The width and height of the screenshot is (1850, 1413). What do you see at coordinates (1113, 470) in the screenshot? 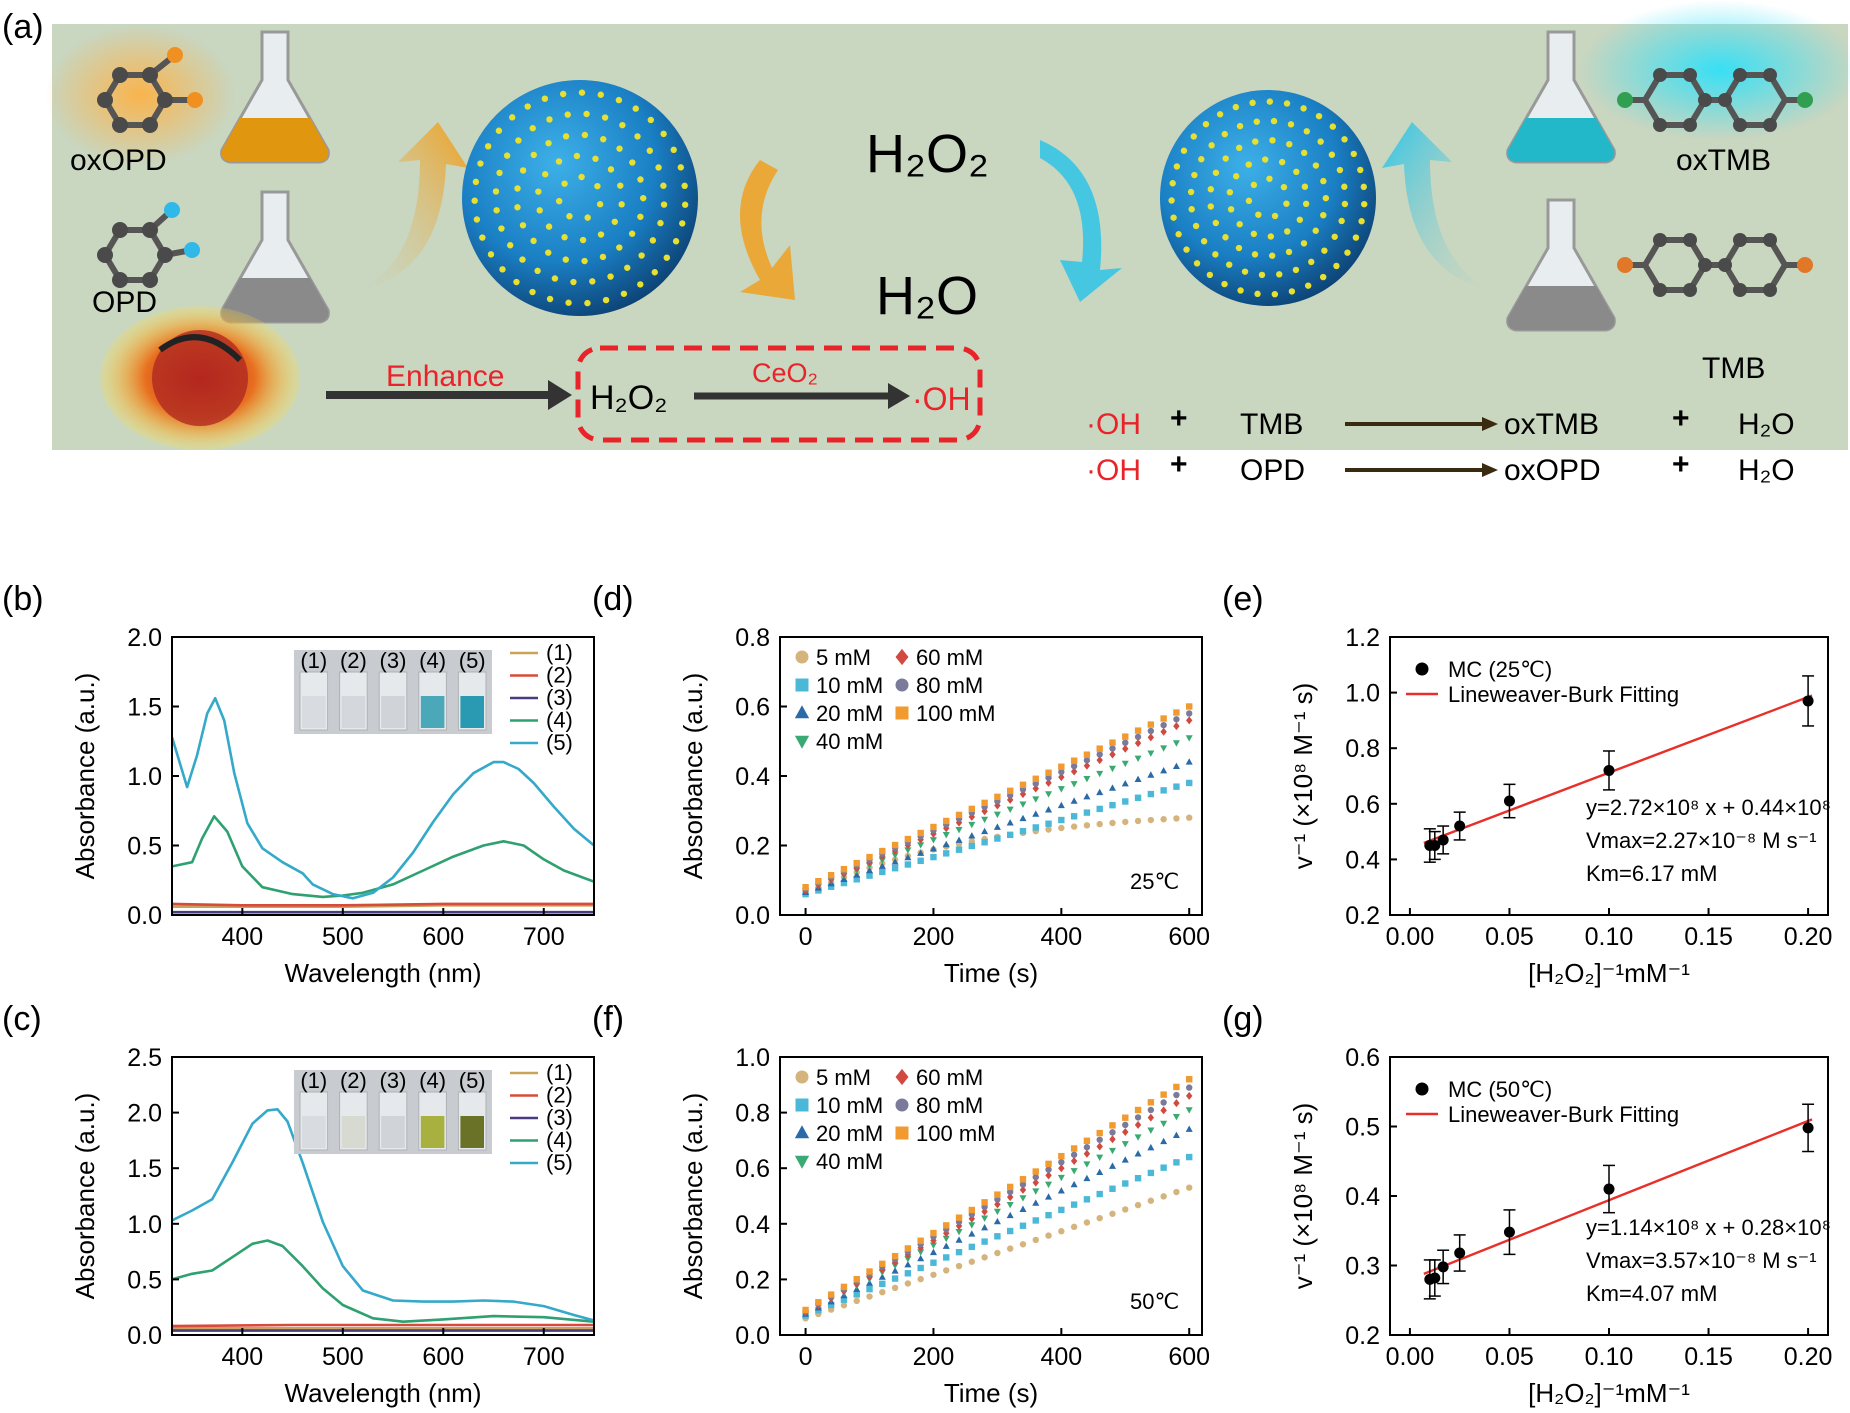
I see `reaction-reagent: ·OH` at bounding box center [1113, 470].